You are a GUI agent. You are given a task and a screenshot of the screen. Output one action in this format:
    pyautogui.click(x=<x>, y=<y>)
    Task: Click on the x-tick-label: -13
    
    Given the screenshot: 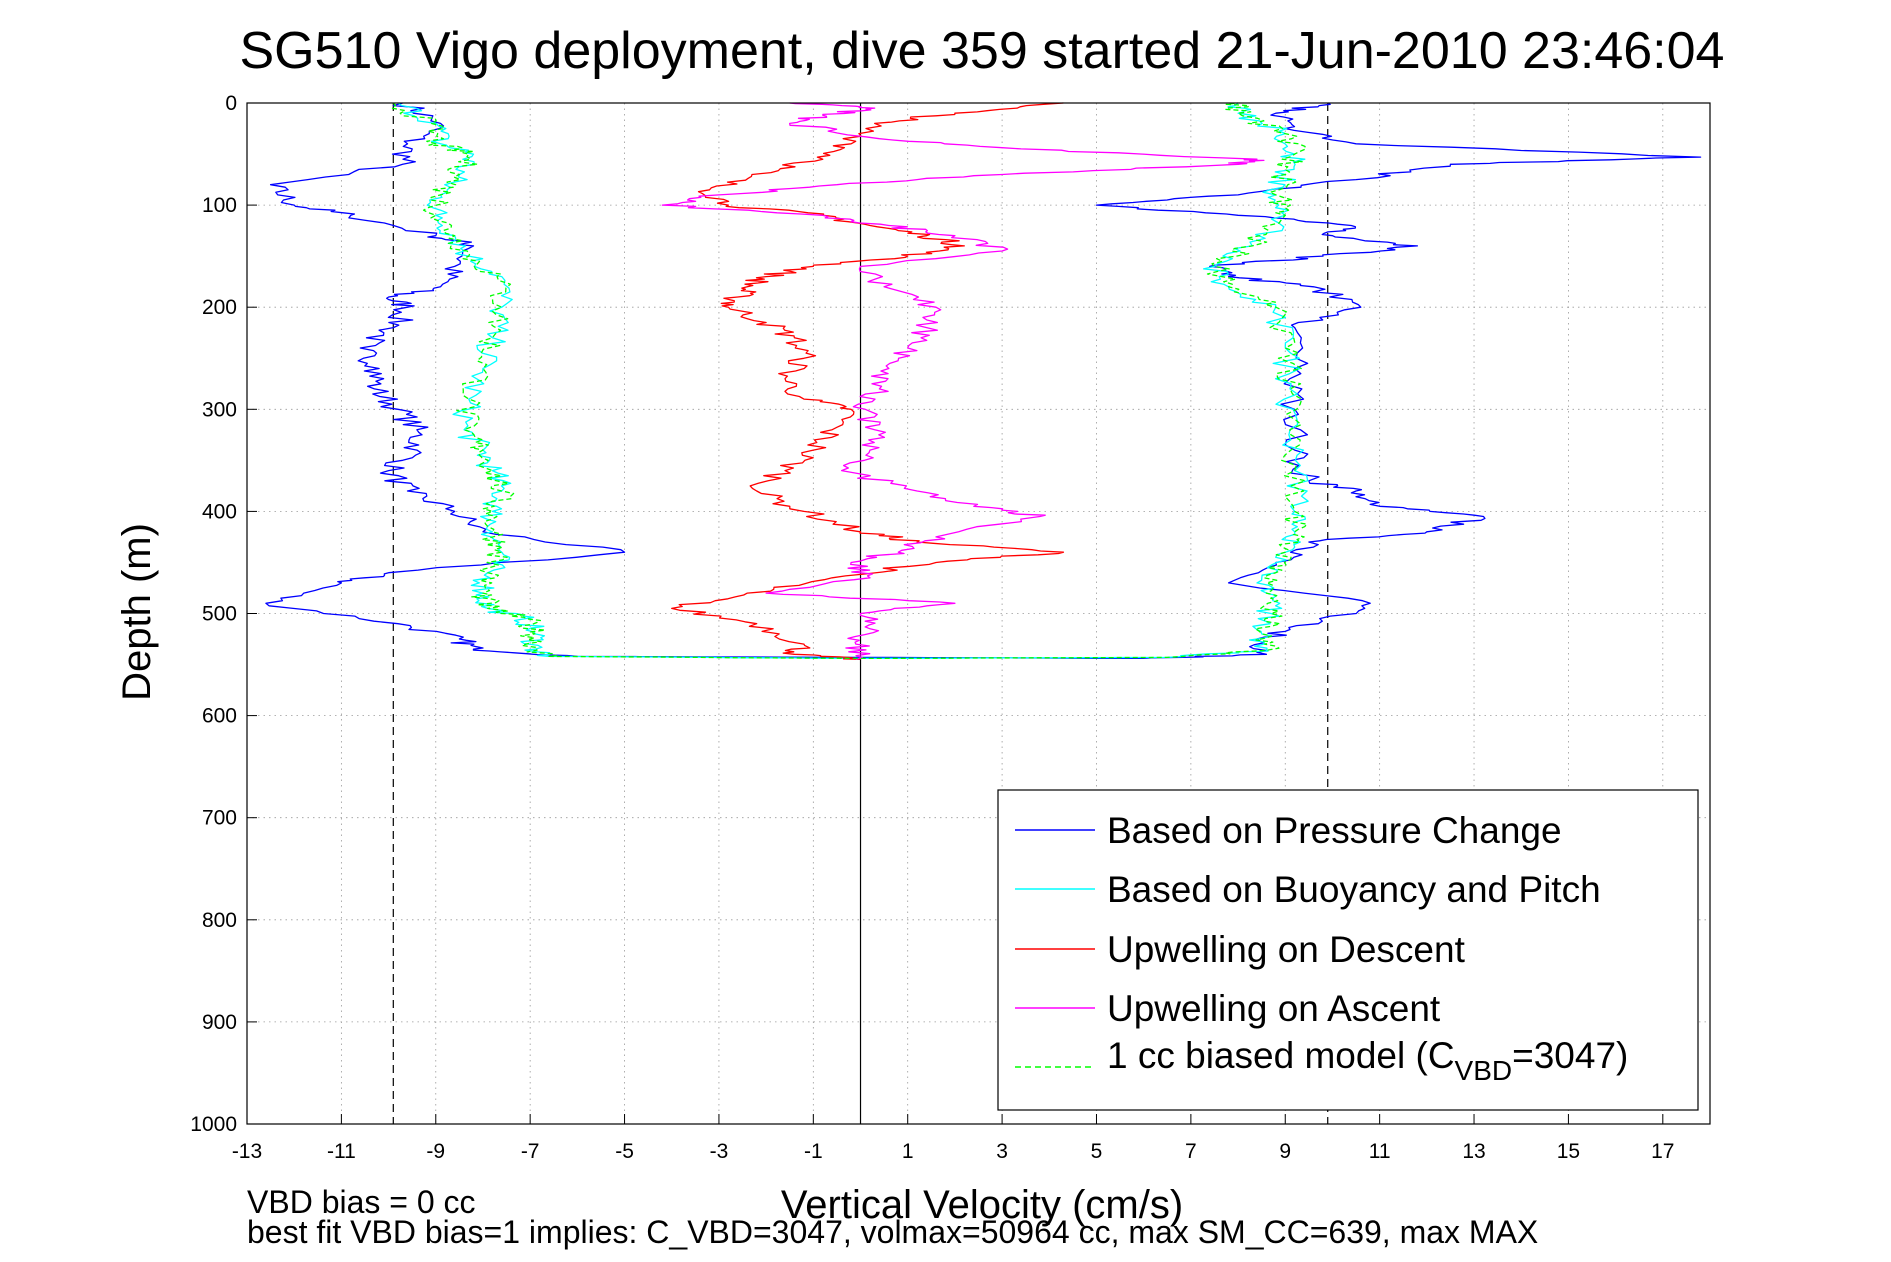 What is the action you would take?
    pyautogui.click(x=247, y=1151)
    